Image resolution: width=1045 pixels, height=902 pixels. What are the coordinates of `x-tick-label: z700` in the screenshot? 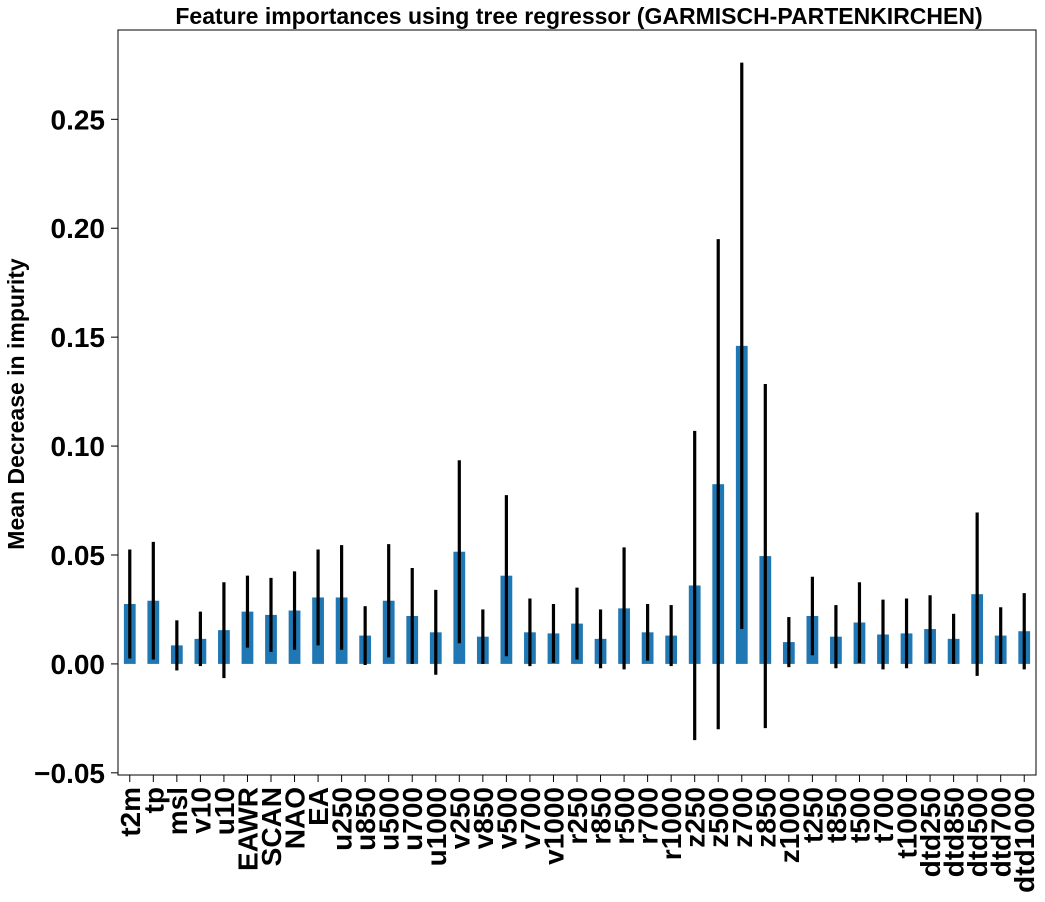 It's located at (742, 817).